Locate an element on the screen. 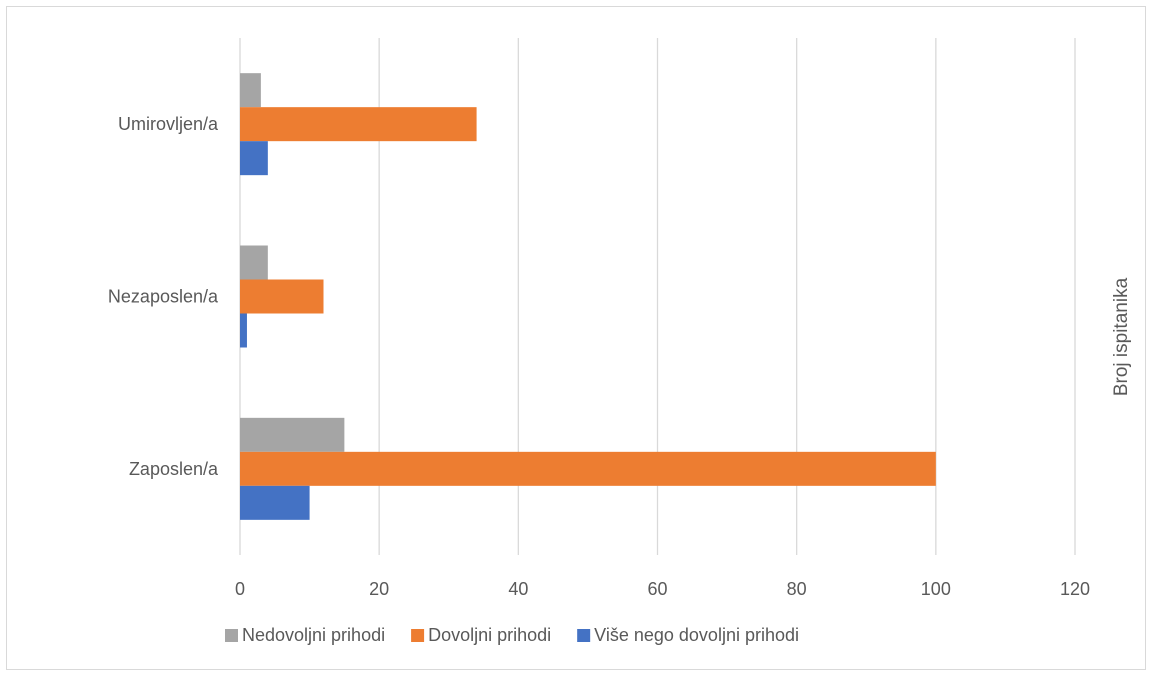 The height and width of the screenshot is (675, 1153). x-tick-label: 40 is located at coordinates (518, 589).